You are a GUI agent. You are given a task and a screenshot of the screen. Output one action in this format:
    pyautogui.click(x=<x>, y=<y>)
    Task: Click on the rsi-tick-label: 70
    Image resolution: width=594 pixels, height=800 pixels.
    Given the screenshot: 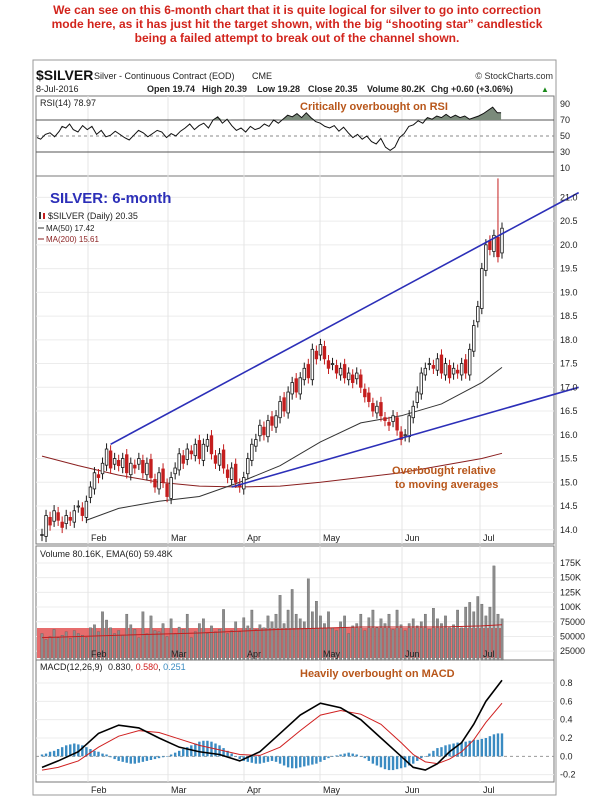 What is the action you would take?
    pyautogui.click(x=565, y=120)
    